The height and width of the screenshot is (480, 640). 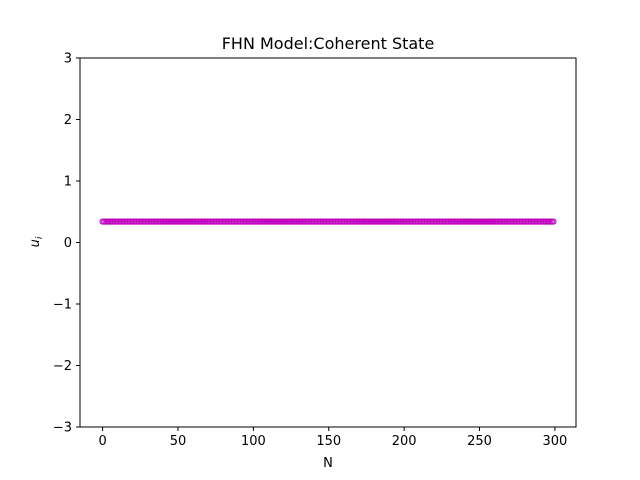 I want to click on data-points, so click(x=328, y=221).